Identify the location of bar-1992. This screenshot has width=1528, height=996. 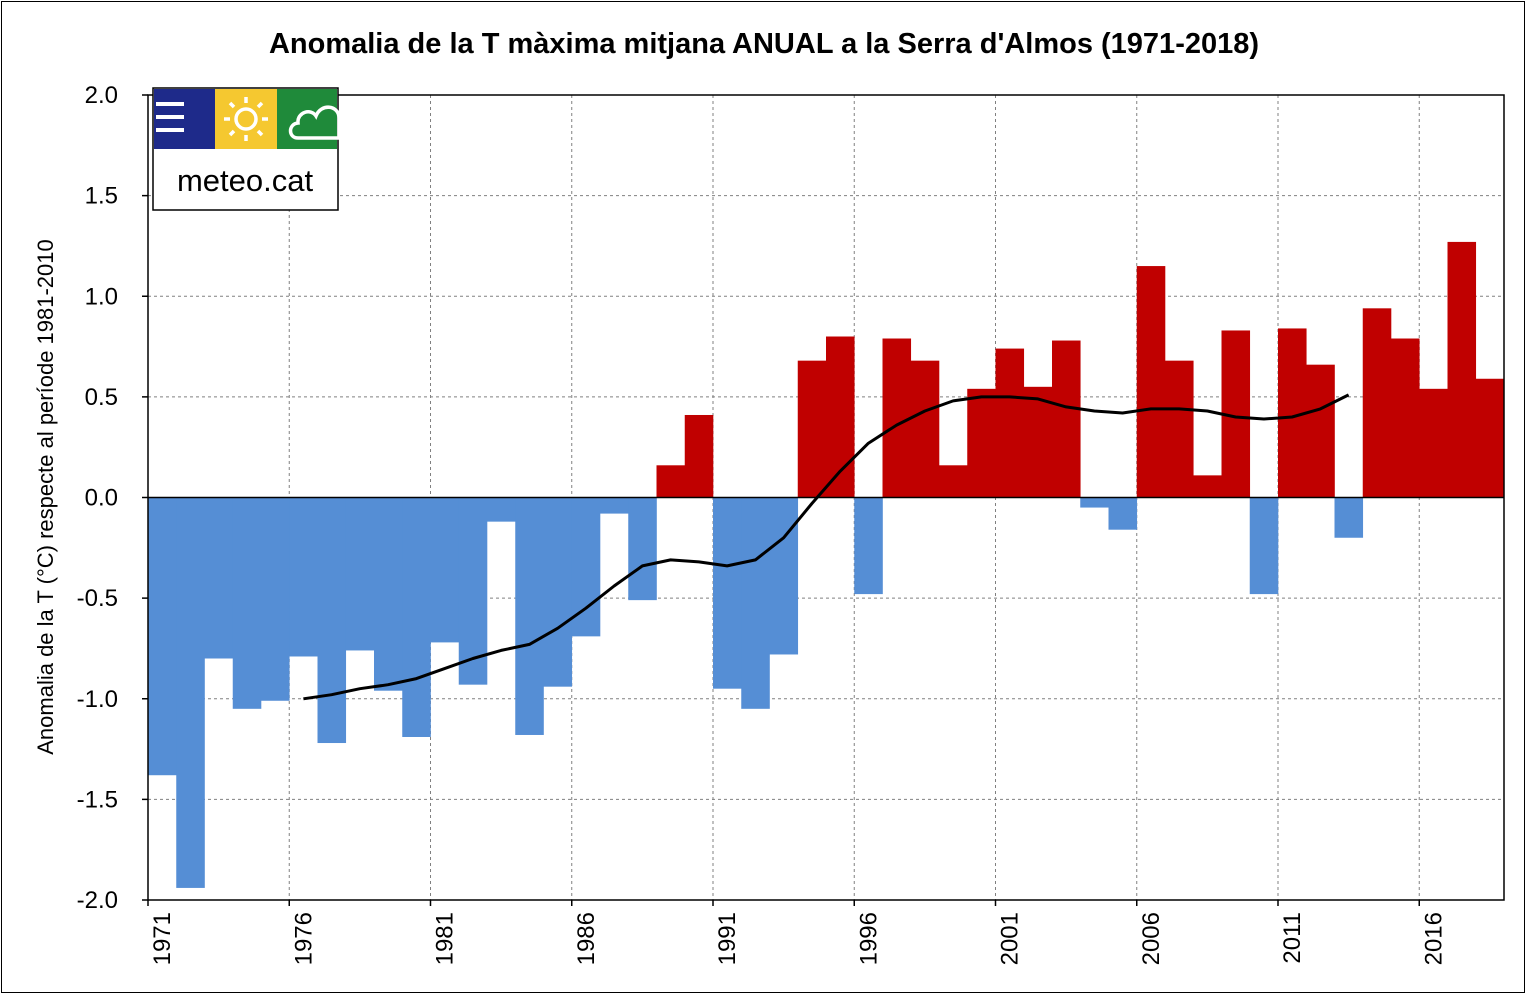
(755, 603).